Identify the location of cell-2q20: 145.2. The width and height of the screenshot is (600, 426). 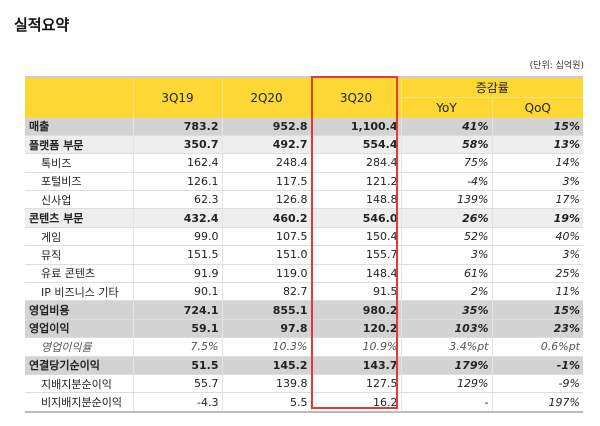
(266, 365).